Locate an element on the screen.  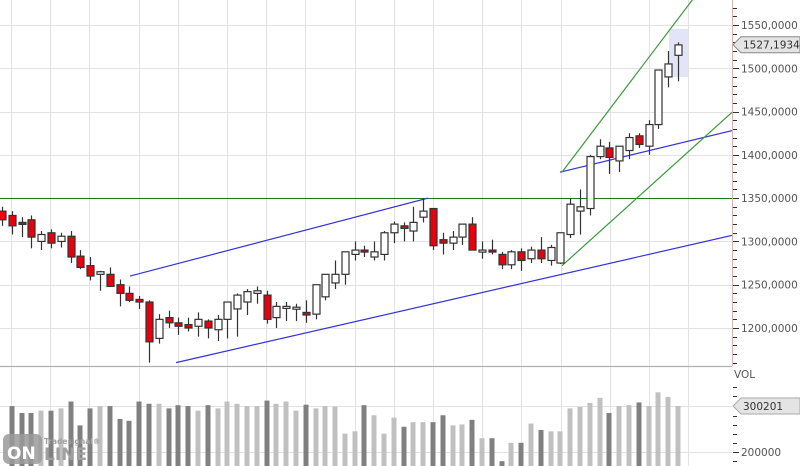
price-tick-label: 1400,0000 is located at coordinates (769, 156).